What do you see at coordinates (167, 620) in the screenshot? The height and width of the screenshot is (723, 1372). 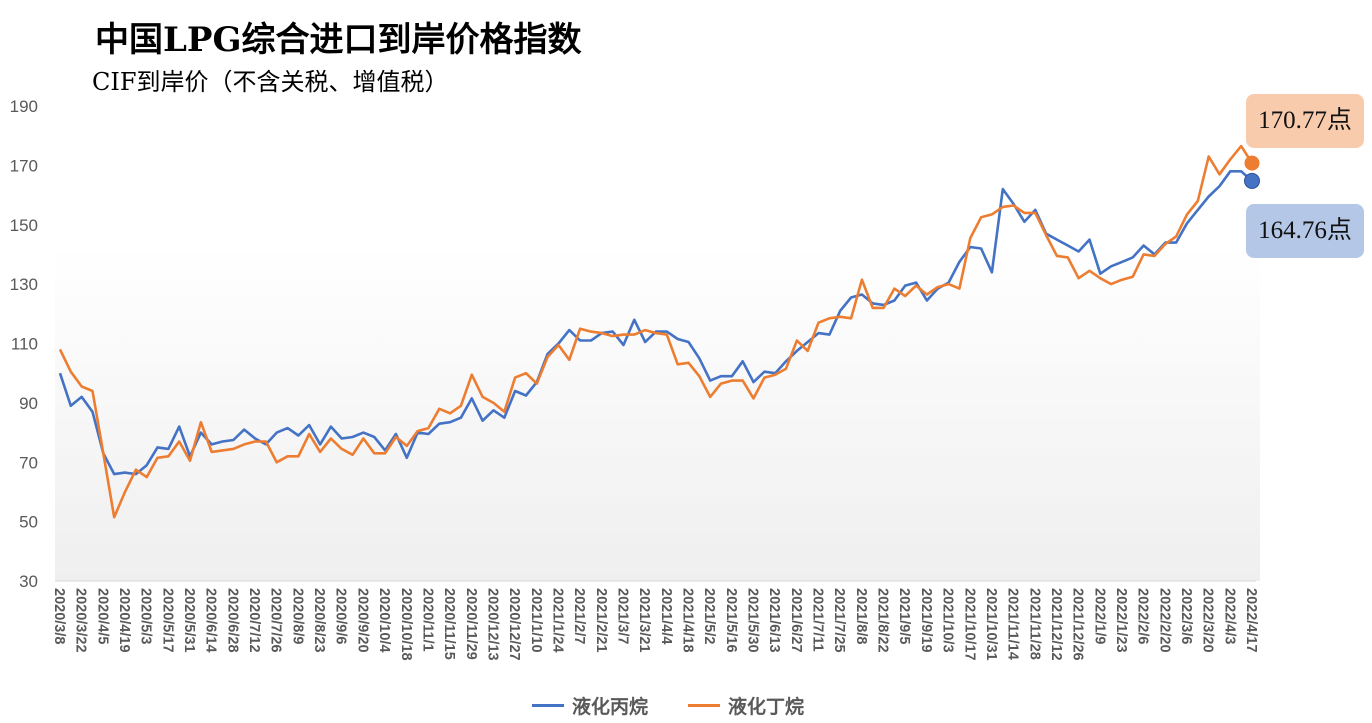 I see `x-tick-label: 2020/5/17` at bounding box center [167, 620].